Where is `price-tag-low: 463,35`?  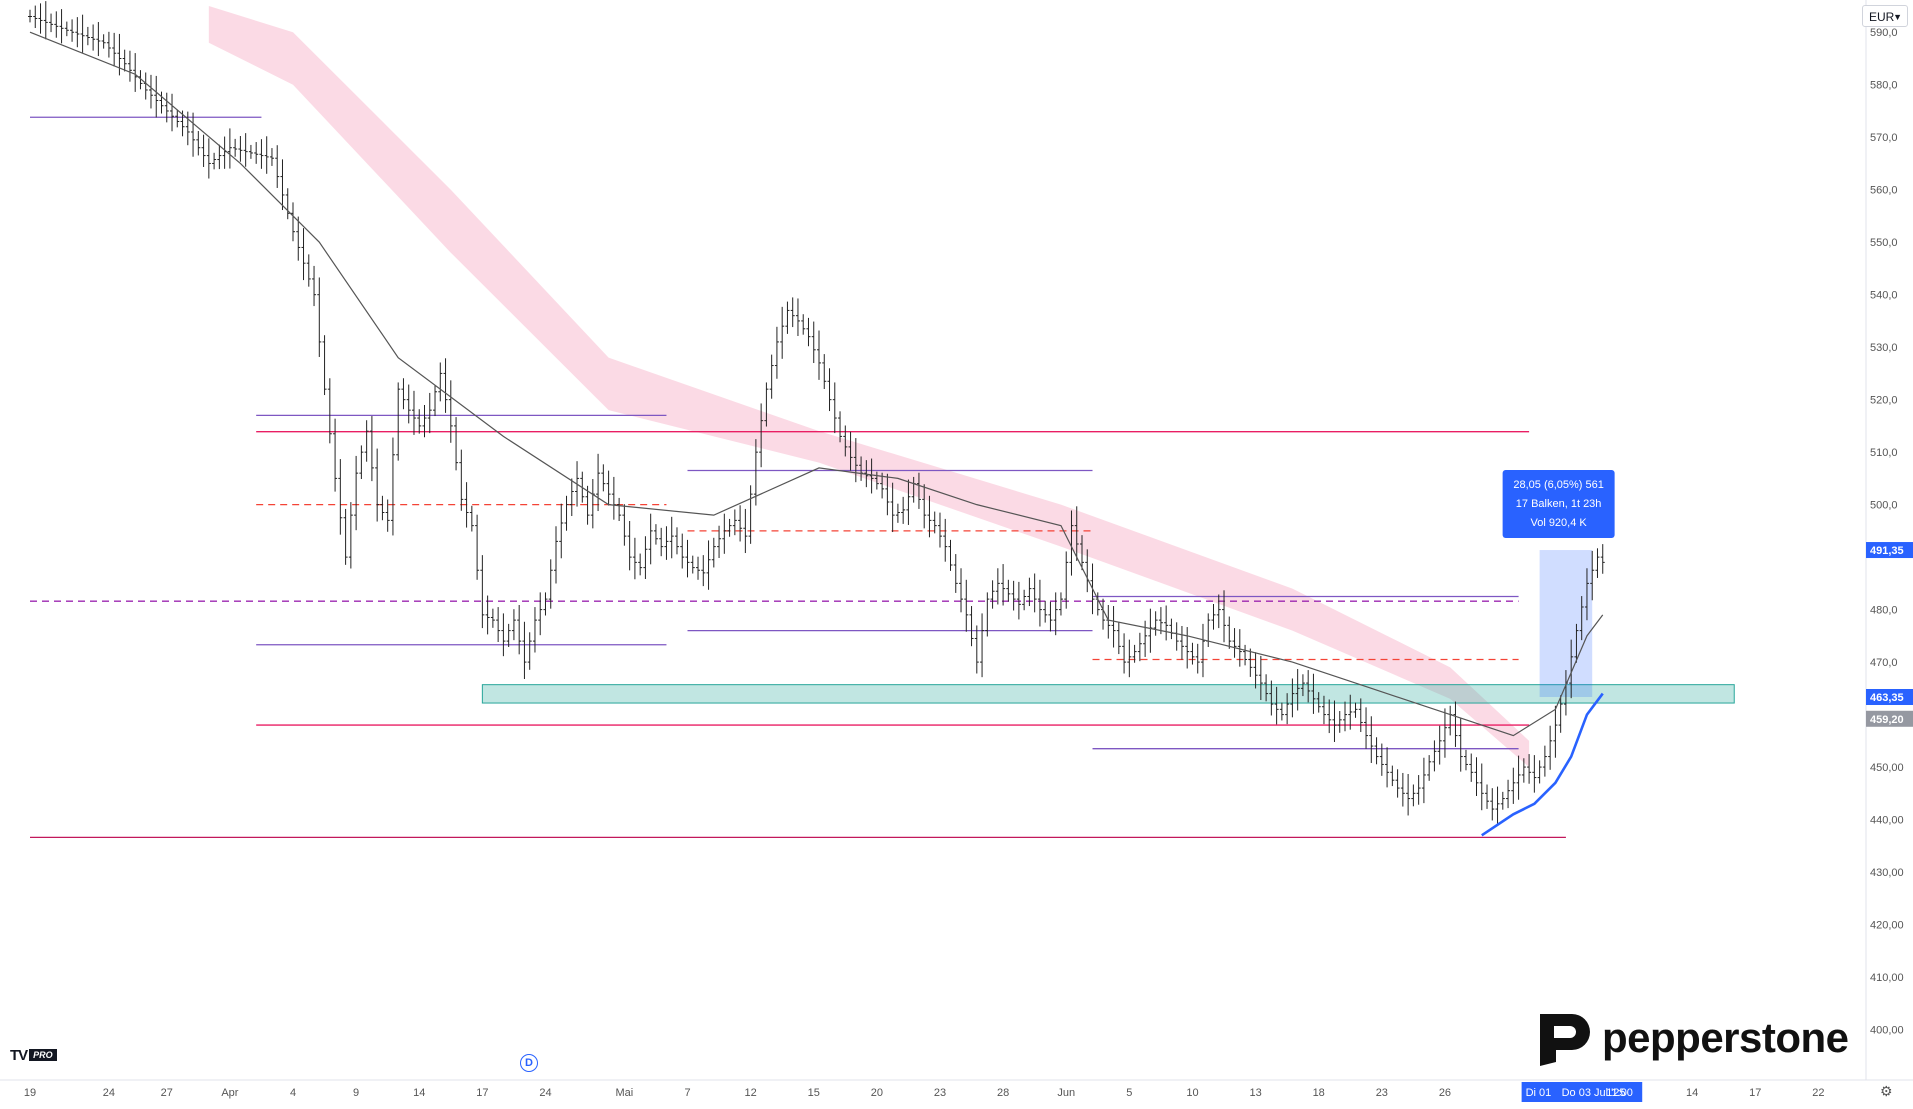 price-tag-low: 463,35 is located at coordinates (1887, 698).